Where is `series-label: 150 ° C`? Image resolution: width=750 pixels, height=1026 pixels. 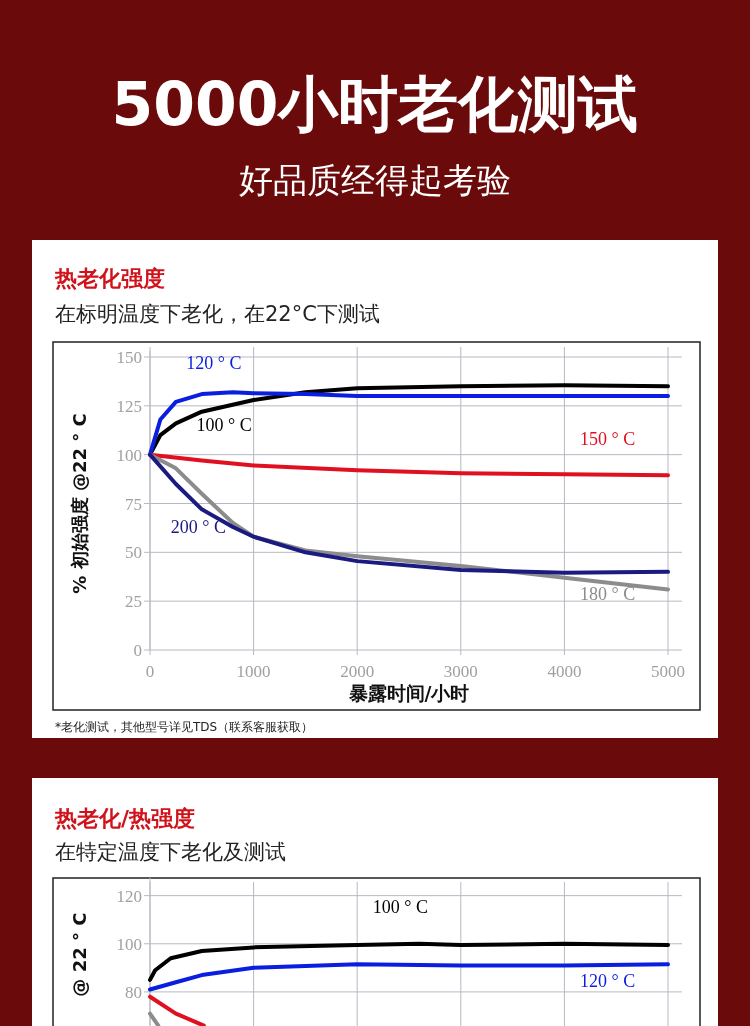 series-label: 150 ° C is located at coordinates (607, 438).